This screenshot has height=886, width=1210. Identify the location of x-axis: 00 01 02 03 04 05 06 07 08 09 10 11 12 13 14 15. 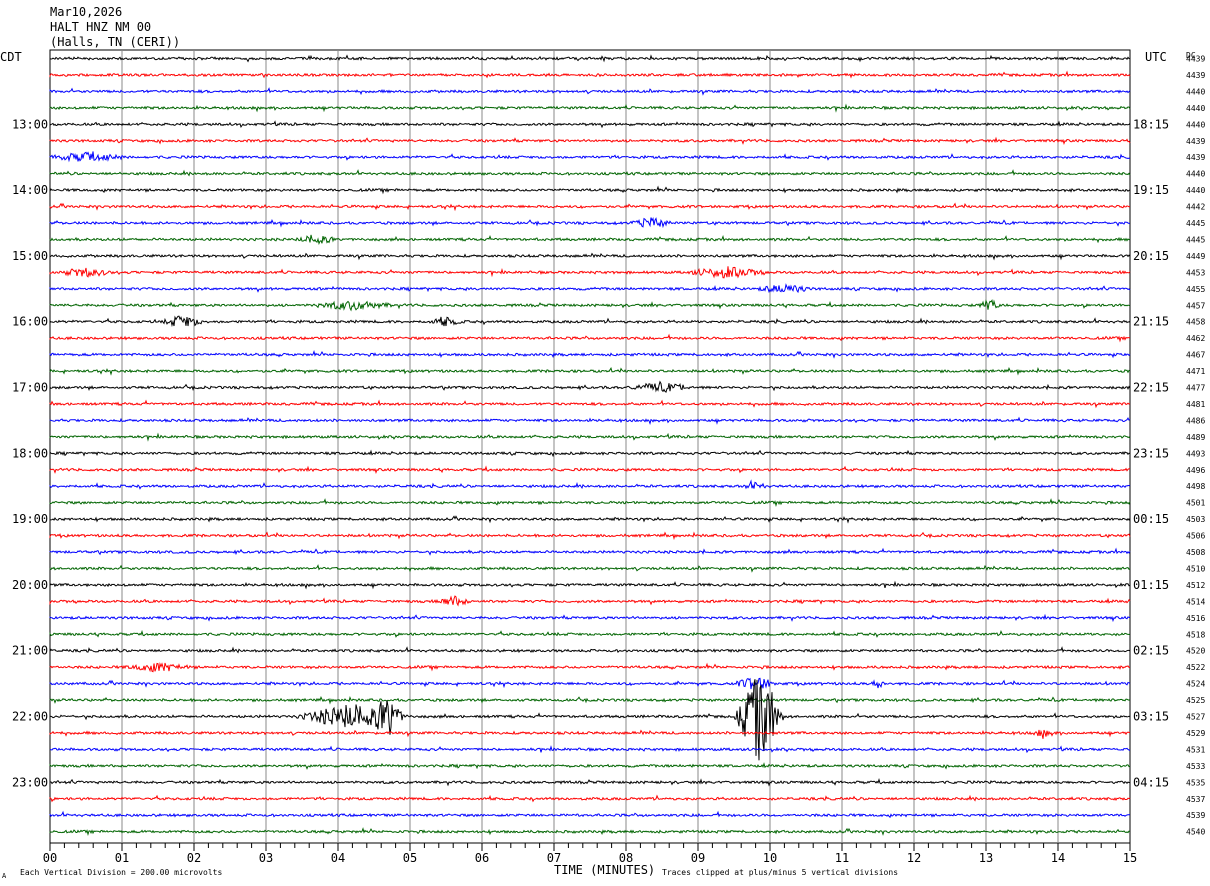
(590, 854).